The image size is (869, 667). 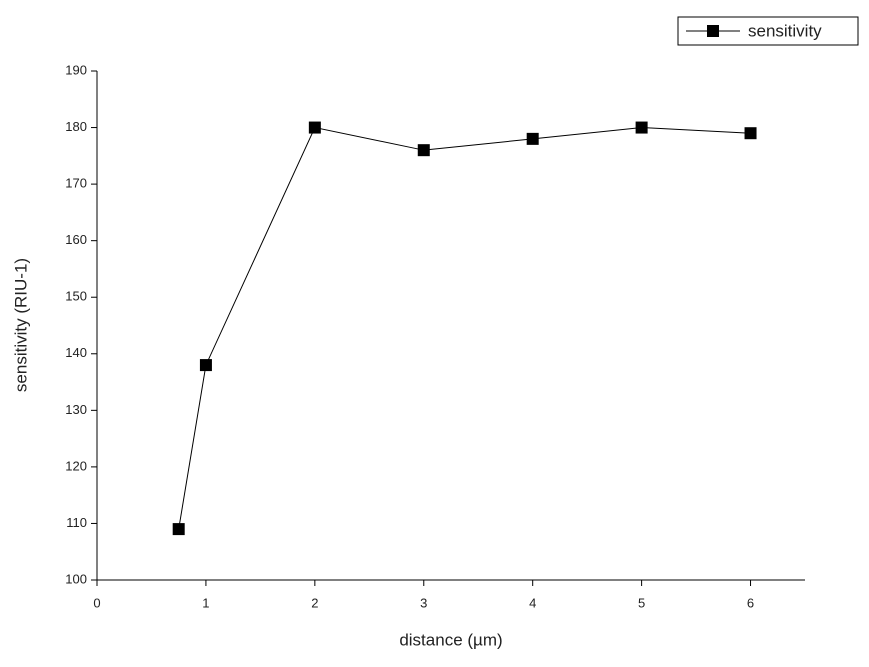 I want to click on x-tick-label: 1, so click(x=205, y=602).